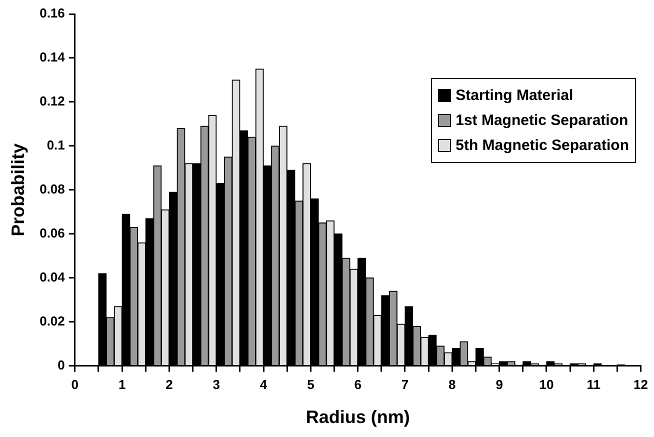 This screenshot has width=654, height=437. I want to click on x-tick-label: 6, so click(358, 384).